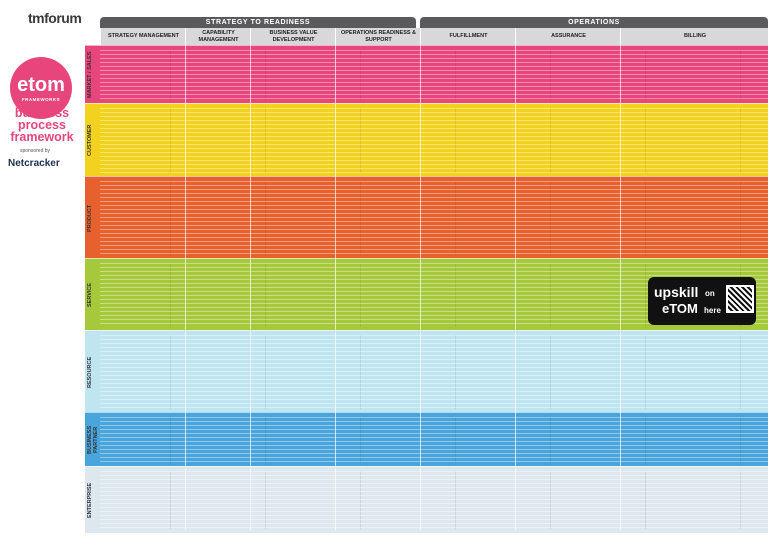  Describe the element at coordinates (378, 36) in the screenshot. I see `column-header: OPERATIONS READINESS & SUPPORT` at that location.